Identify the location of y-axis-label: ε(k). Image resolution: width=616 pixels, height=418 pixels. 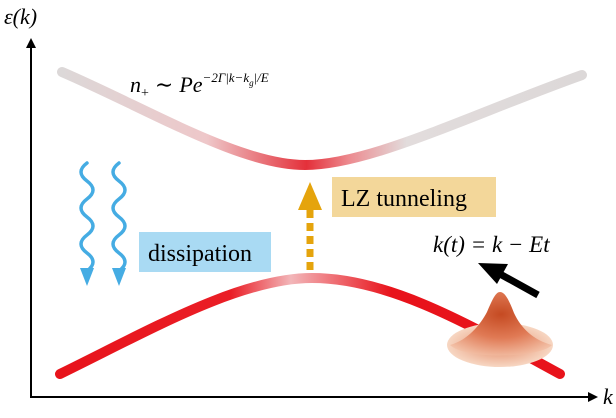
(20, 16).